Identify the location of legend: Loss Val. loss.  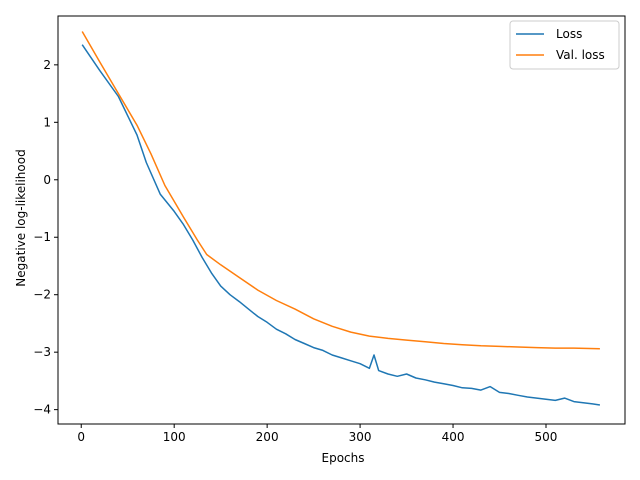
(564, 45).